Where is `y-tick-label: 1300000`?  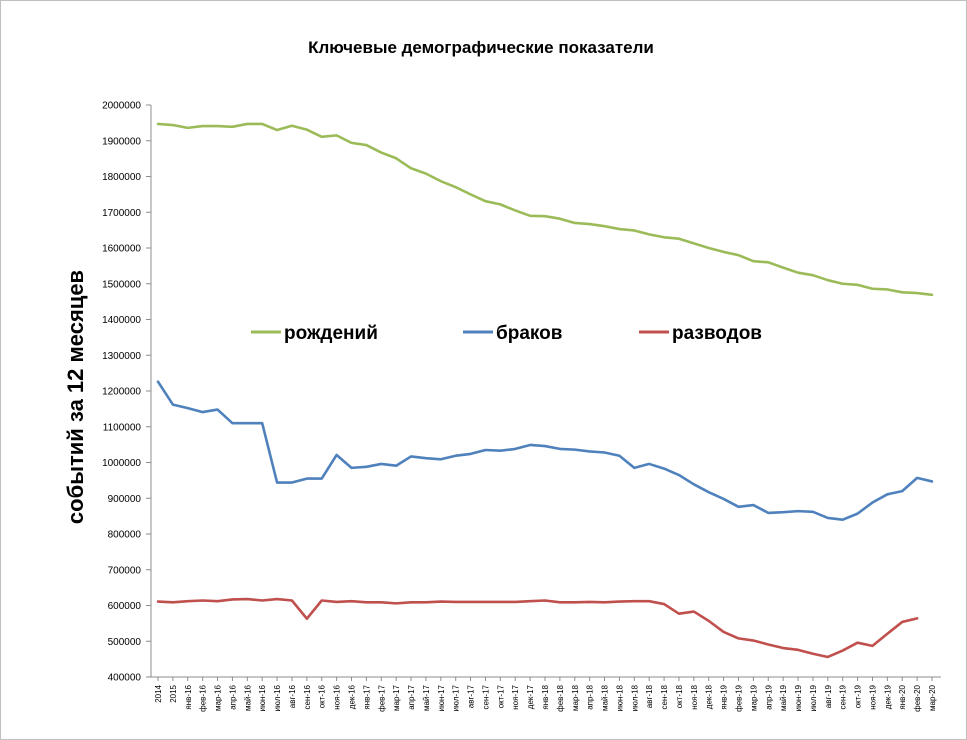 y-tick-label: 1300000 is located at coordinates (121, 356).